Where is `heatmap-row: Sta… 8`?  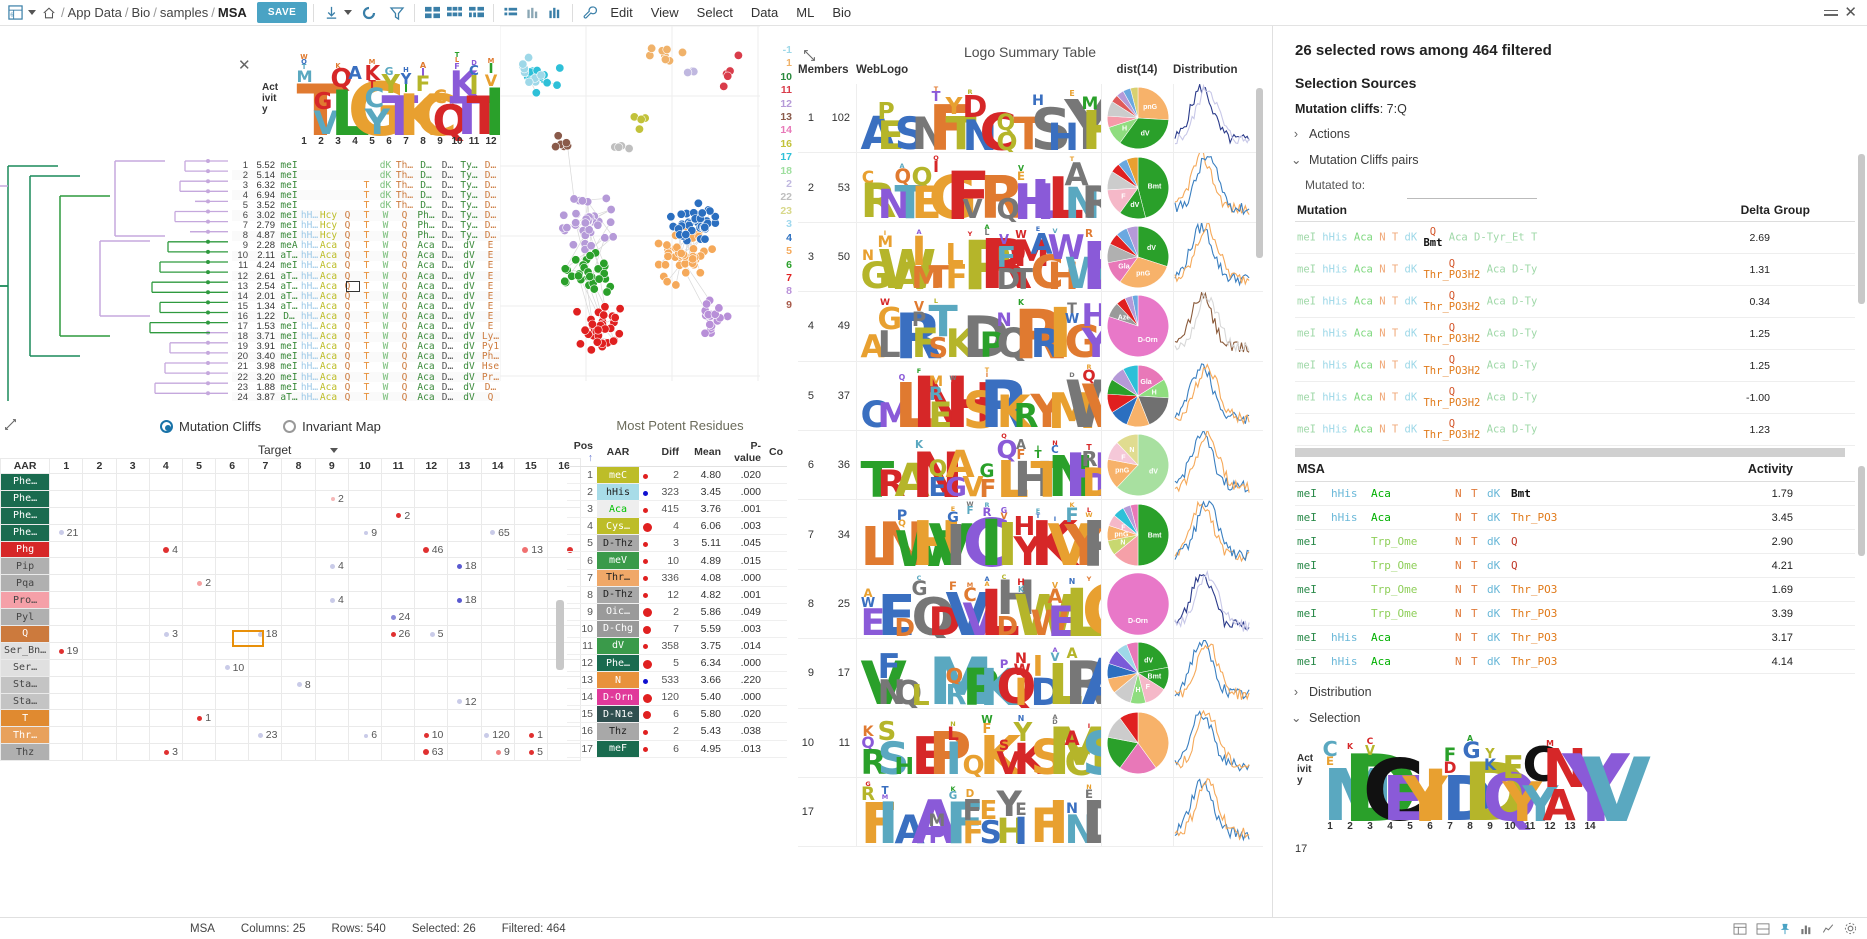 heatmap-row: Sta… 8 is located at coordinates (291, 684).